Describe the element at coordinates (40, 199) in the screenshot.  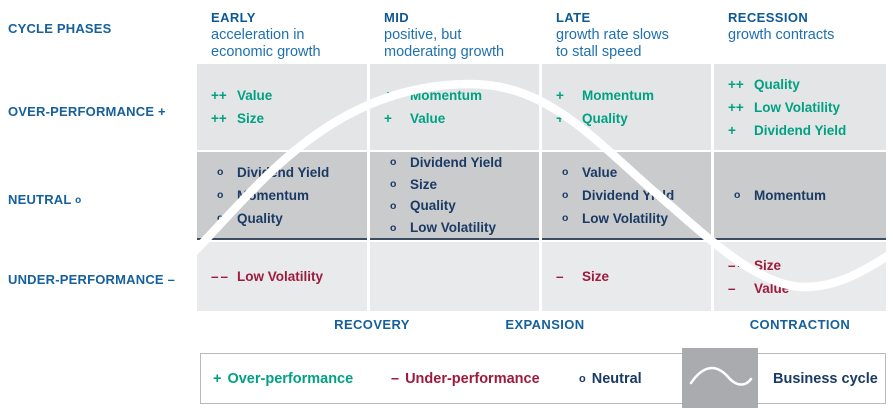
I see `row-label-neutral-text: NEUTRAL` at that location.